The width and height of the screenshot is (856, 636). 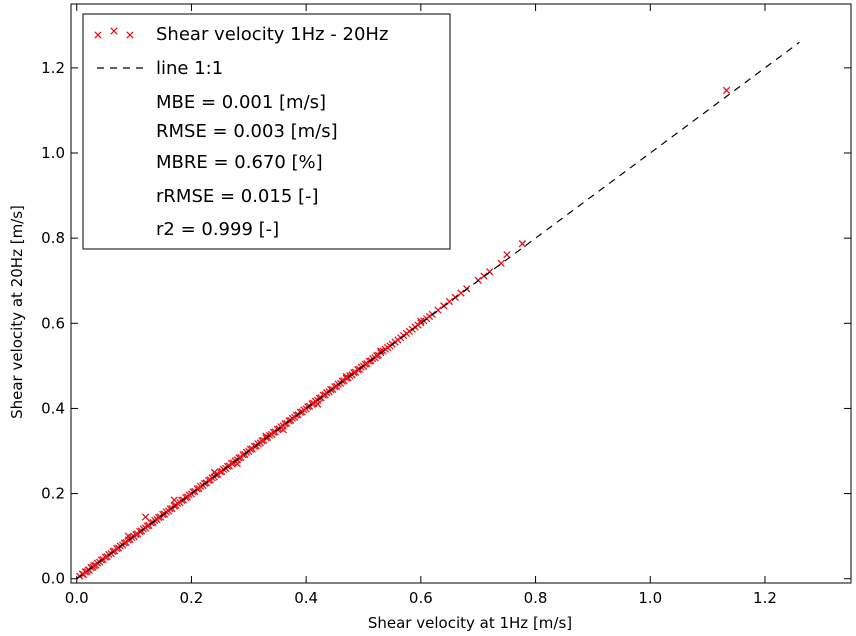 I want to click on legend-label-line: line 1:1, so click(x=189, y=68).